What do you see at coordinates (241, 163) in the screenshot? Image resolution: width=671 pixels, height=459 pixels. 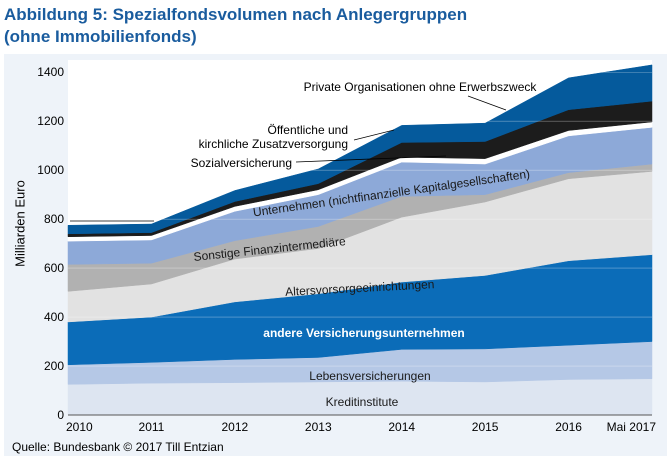 I see `series-label-4: Sozialversicherung` at bounding box center [241, 163].